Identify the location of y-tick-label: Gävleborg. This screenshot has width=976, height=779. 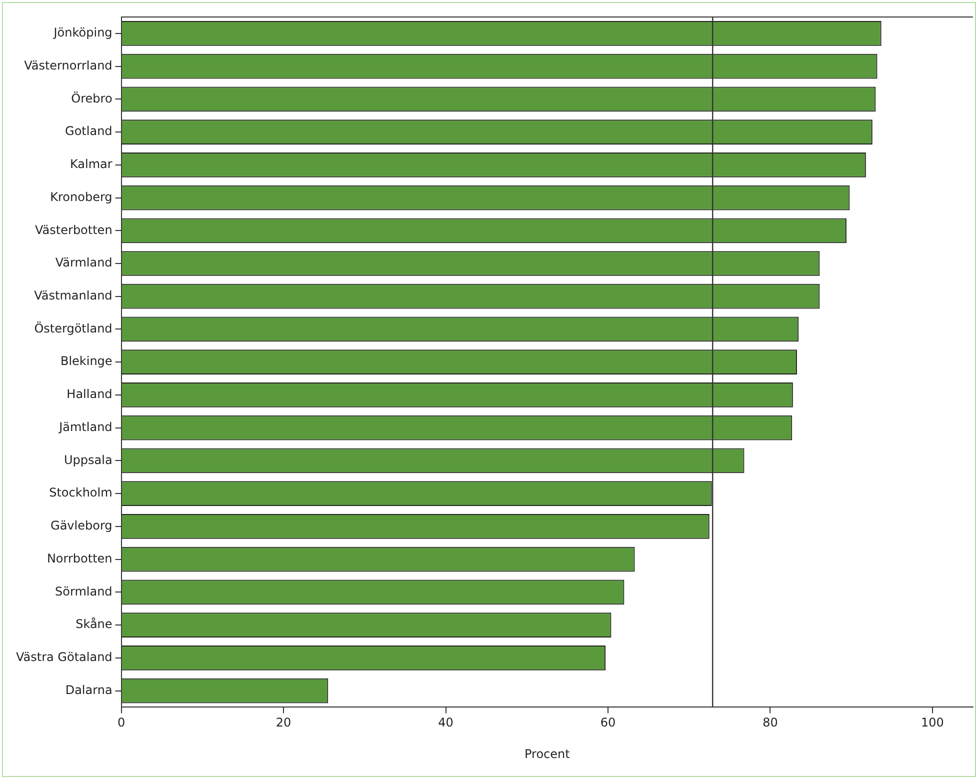
(81, 525).